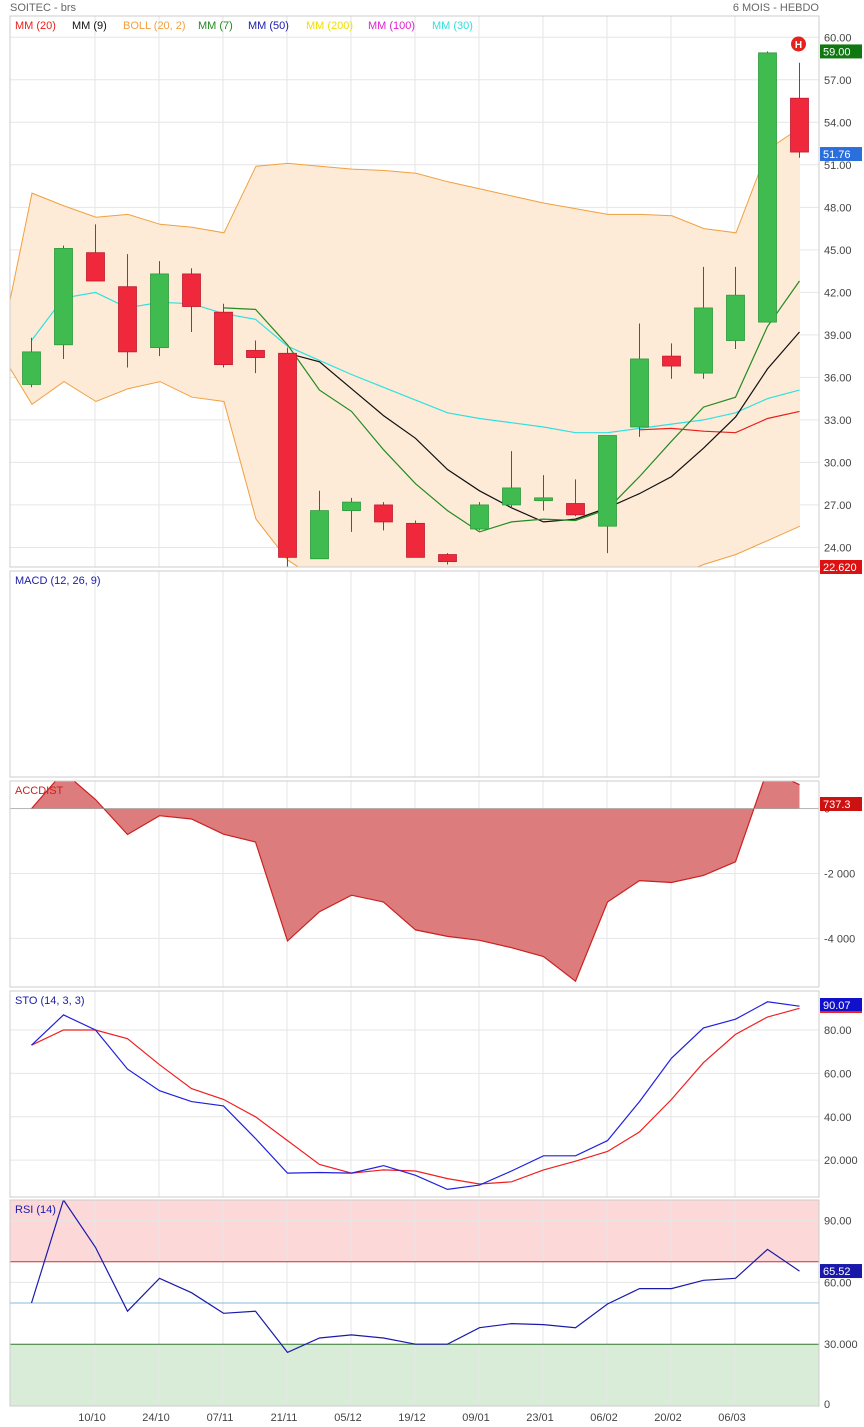 This screenshot has height=1427, width=864. Describe the element at coordinates (838, 1118) in the screenshot. I see `sto-tick-label-2: 40.00` at that location.